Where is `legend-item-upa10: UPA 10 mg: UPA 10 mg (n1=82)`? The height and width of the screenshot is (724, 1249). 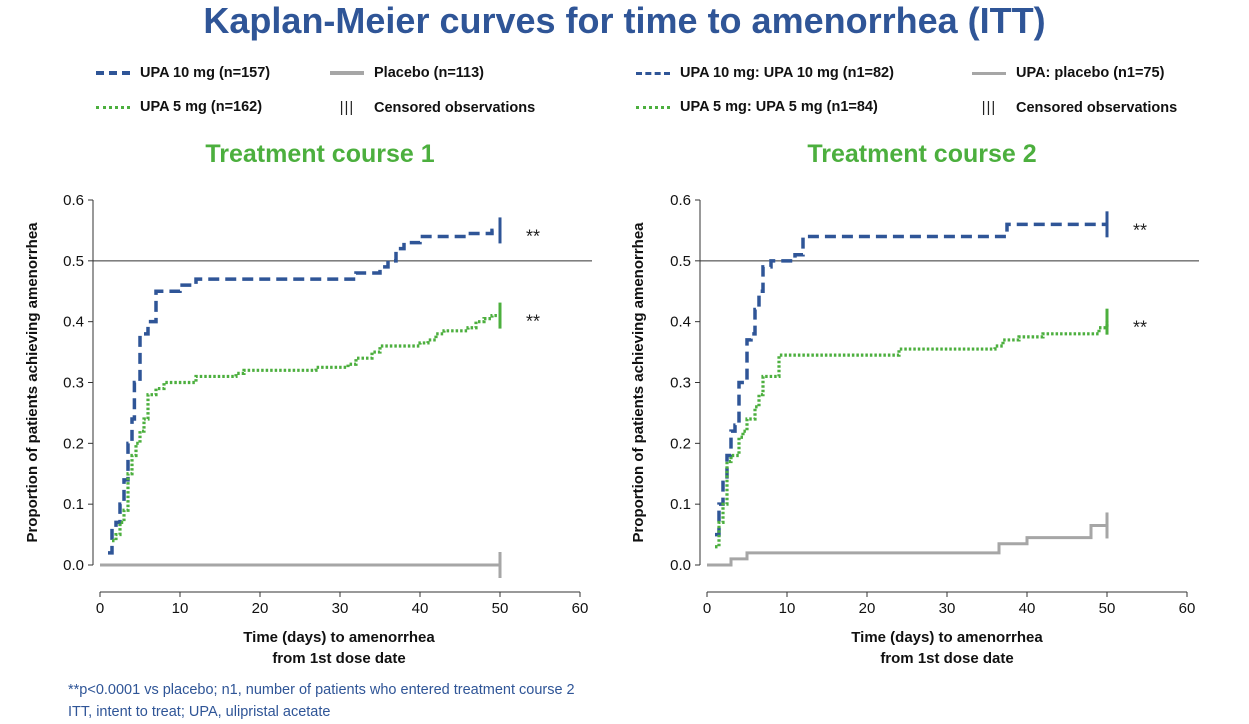 legend-item-upa10: UPA 10 mg: UPA 10 mg (n1=82) is located at coordinates (765, 73).